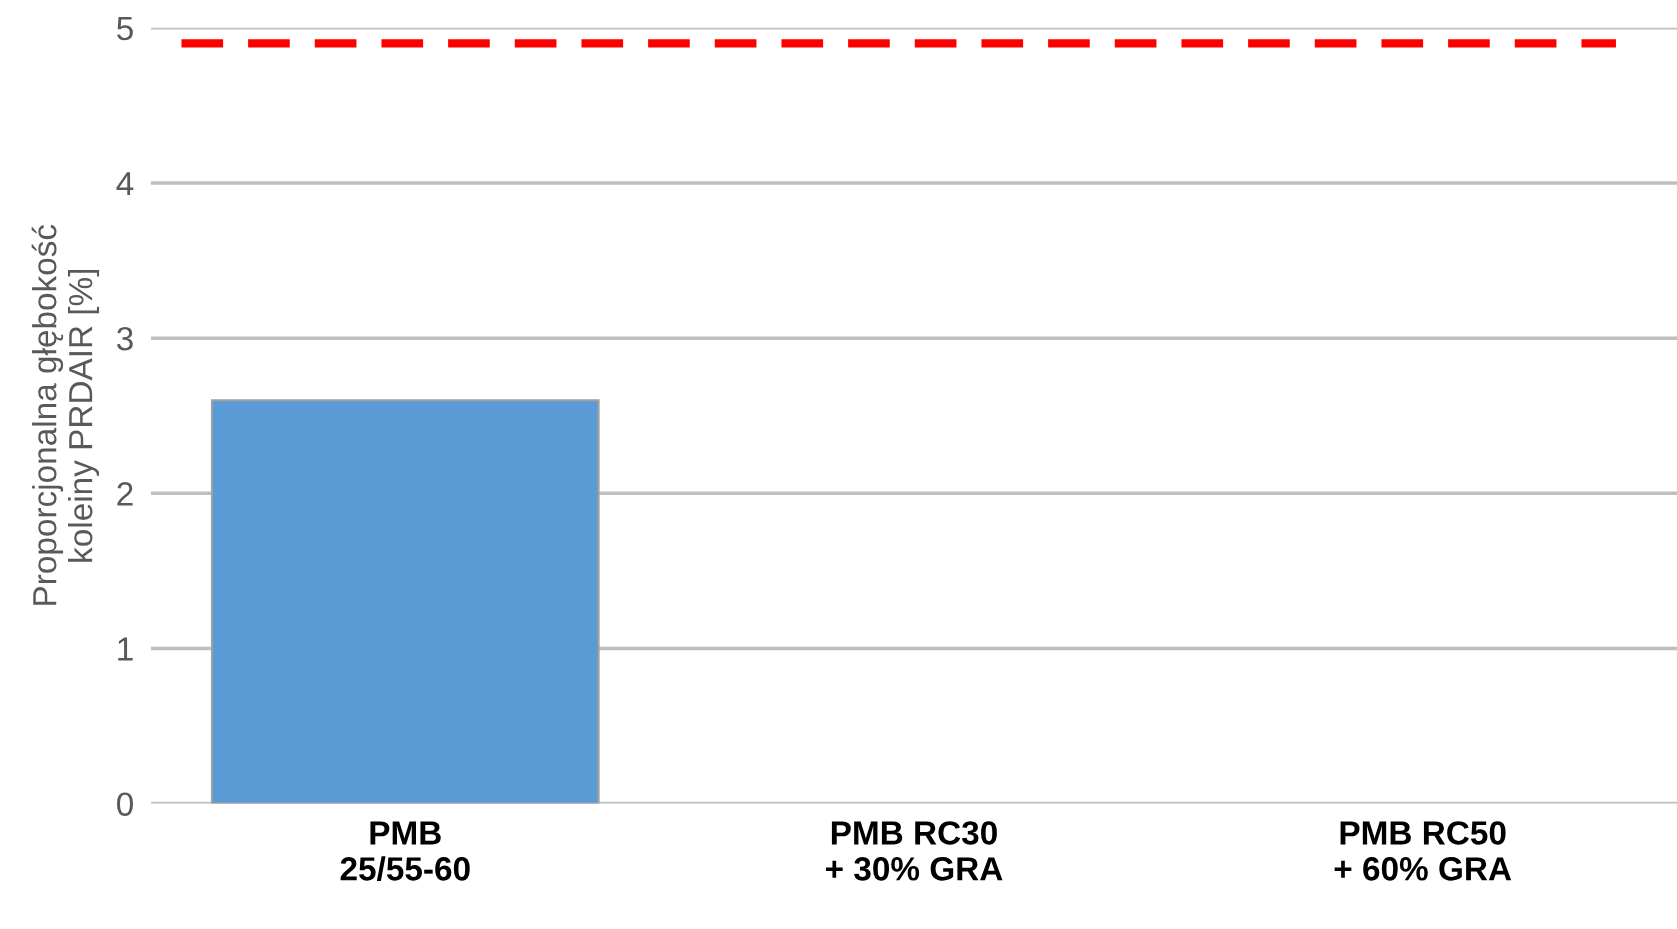 This screenshot has height=929, width=1677. What do you see at coordinates (1423, 851) in the screenshot?
I see `x-tick-label: PMB RC50 + 60% GRA` at bounding box center [1423, 851].